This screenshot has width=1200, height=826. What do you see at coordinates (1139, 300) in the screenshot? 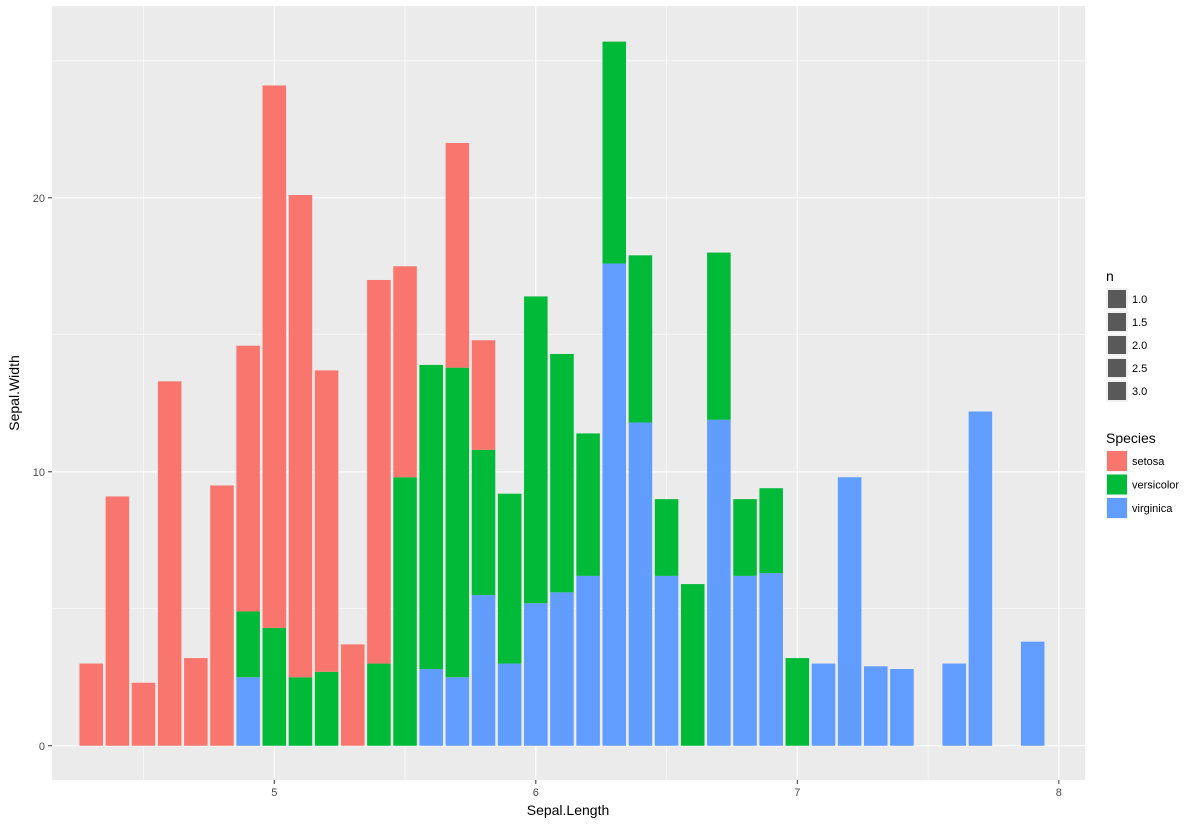
I see `size-legend-label: 1.0` at bounding box center [1139, 300].